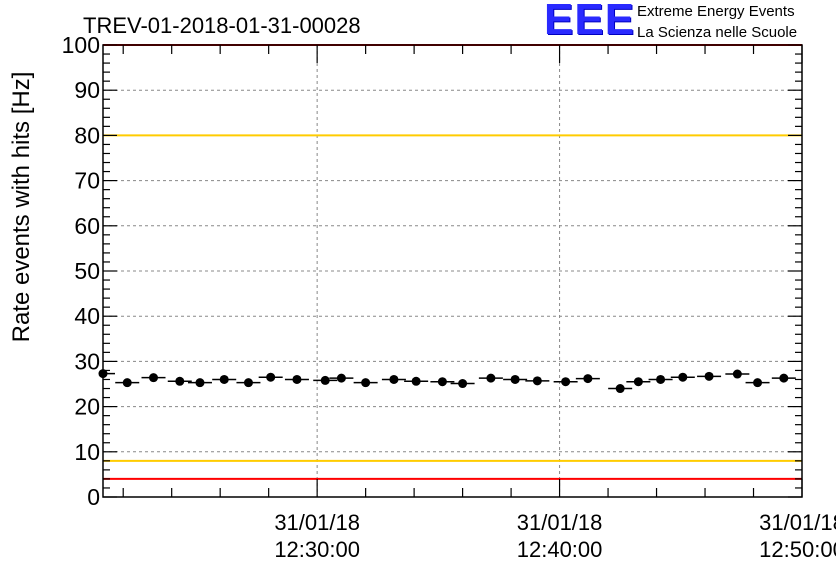 Image resolution: width=836 pixels, height=572 pixels. I want to click on y-tick-label: 40, so click(87, 316).